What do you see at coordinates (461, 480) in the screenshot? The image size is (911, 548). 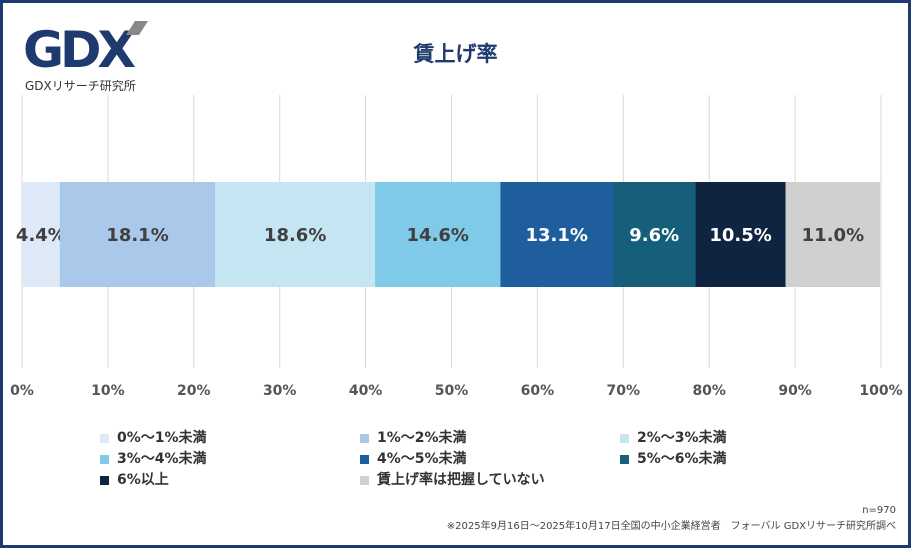 I see `legend-label: 賃上げ率は把握していない` at bounding box center [461, 480].